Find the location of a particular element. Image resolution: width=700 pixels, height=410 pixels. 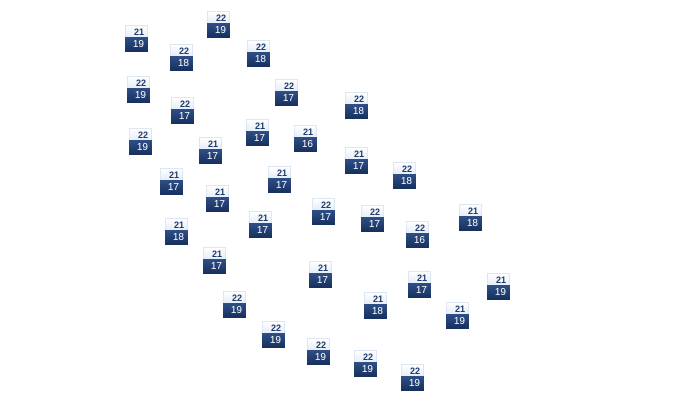

temperature-marker: 21 16 is located at coordinates (305, 138).